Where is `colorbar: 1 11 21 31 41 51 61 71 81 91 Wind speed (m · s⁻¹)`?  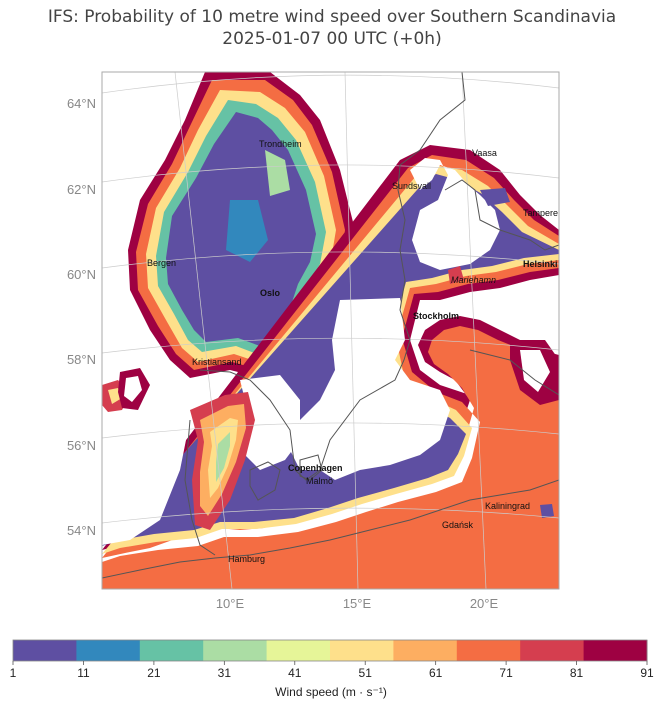
colorbar: 1 11 21 31 41 51 61 71 81 91 Wind speed (m · s⁻¹) is located at coordinates (332, 669).